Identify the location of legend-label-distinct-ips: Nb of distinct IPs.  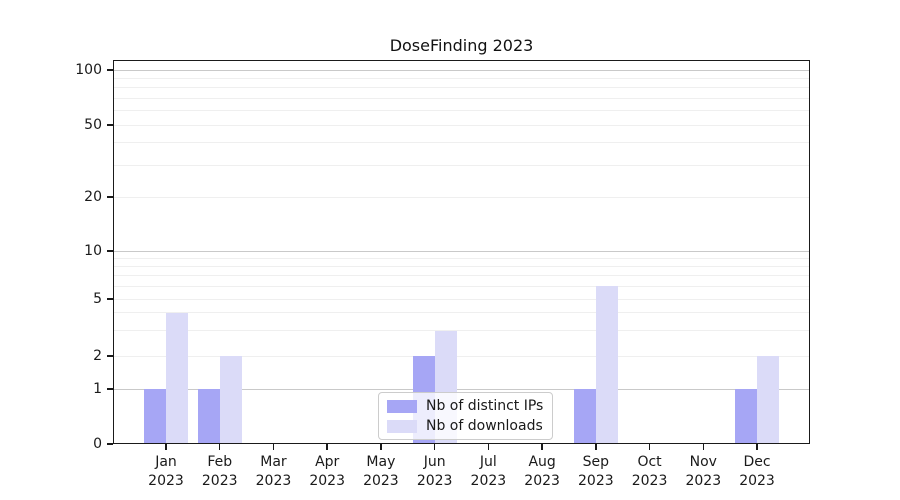
(485, 406).